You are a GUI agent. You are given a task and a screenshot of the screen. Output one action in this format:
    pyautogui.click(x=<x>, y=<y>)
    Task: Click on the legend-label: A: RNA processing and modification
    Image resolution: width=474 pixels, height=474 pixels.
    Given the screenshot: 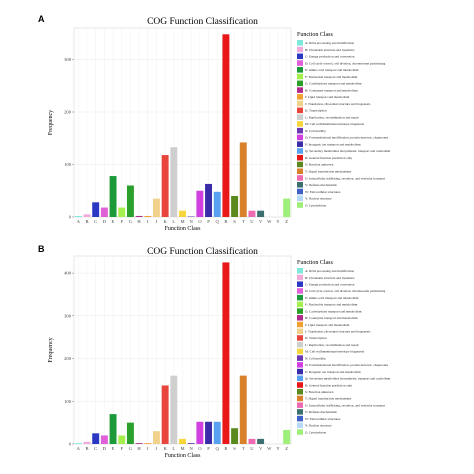 What is the action you would take?
    pyautogui.click(x=329, y=43)
    